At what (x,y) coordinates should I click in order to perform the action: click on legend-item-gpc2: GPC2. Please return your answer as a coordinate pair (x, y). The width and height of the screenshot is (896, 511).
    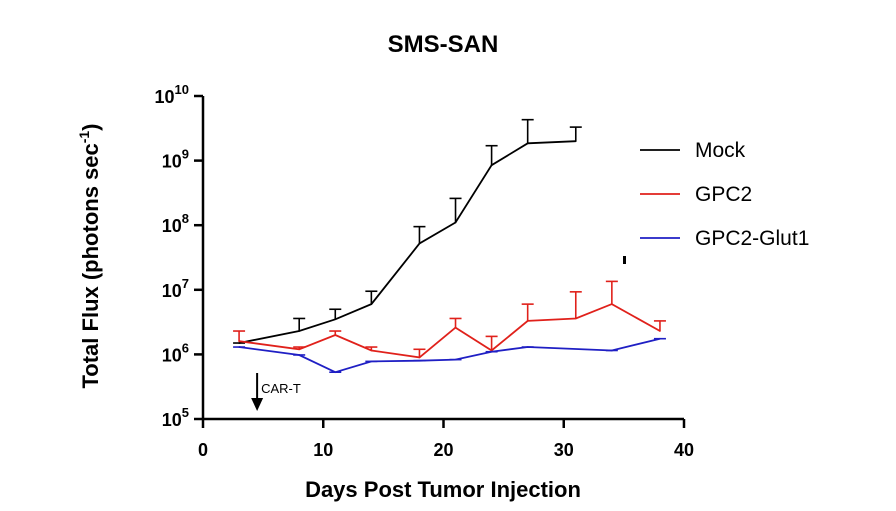
    Looking at the image, I should click on (696, 194).